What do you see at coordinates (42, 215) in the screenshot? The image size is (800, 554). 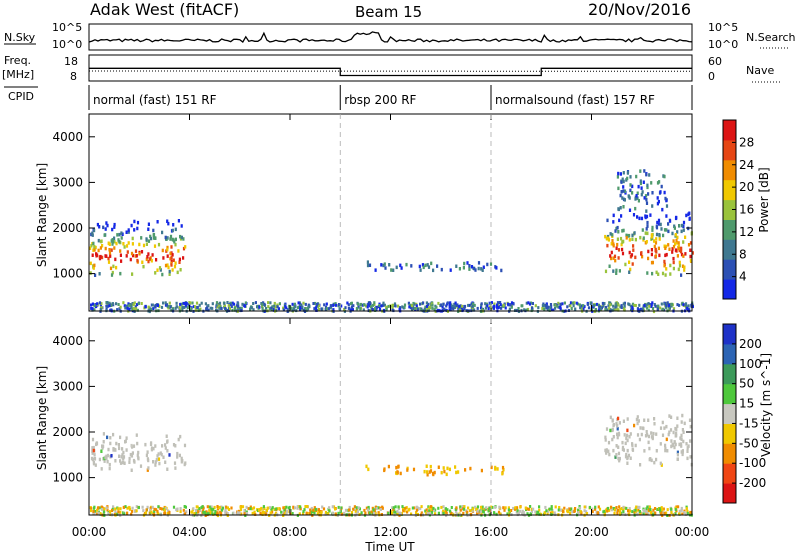 I see `power-ylabel: Slant Range [km]` at bounding box center [42, 215].